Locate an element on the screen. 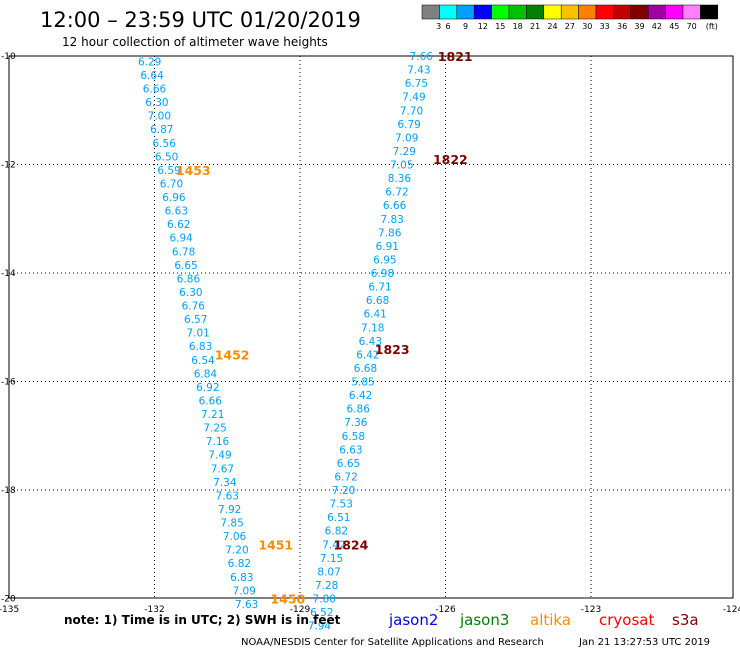 Image resolution: width=740 pixels, height=650 pixels. swh-value-label: 6.50 is located at coordinates (166, 157).